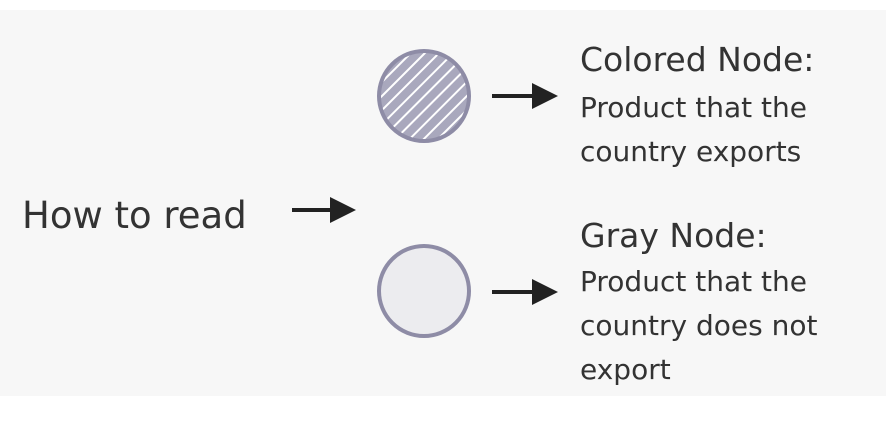 This screenshot has height=426, width=886. Describe the element at coordinates (697, 59) in the screenshot. I see `colored-node-title: Colored Node:` at that location.